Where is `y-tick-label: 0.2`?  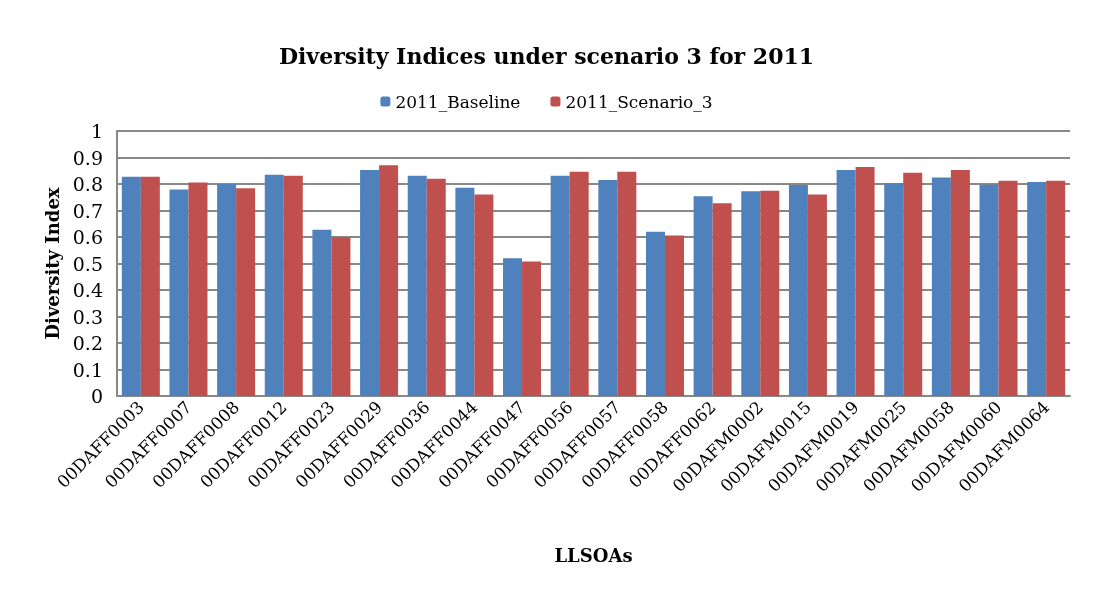 y-tick-label: 0.2 is located at coordinates (87, 343).